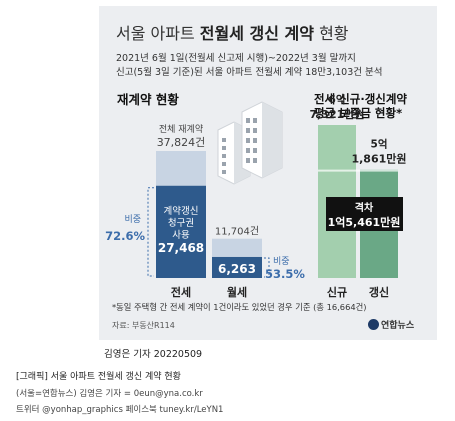  Describe the element at coordinates (379, 292) in the screenshot. I see `x-tick-label: 갱신` at that location.